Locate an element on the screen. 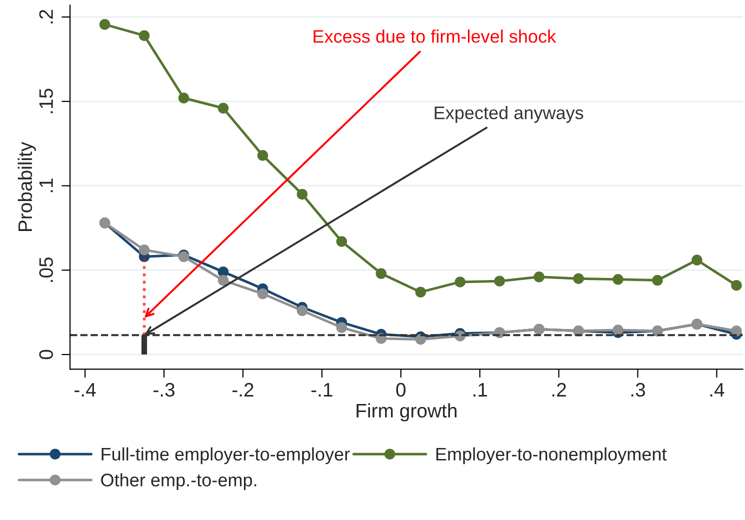  annotation: Expected anyways is located at coordinates (509, 114).